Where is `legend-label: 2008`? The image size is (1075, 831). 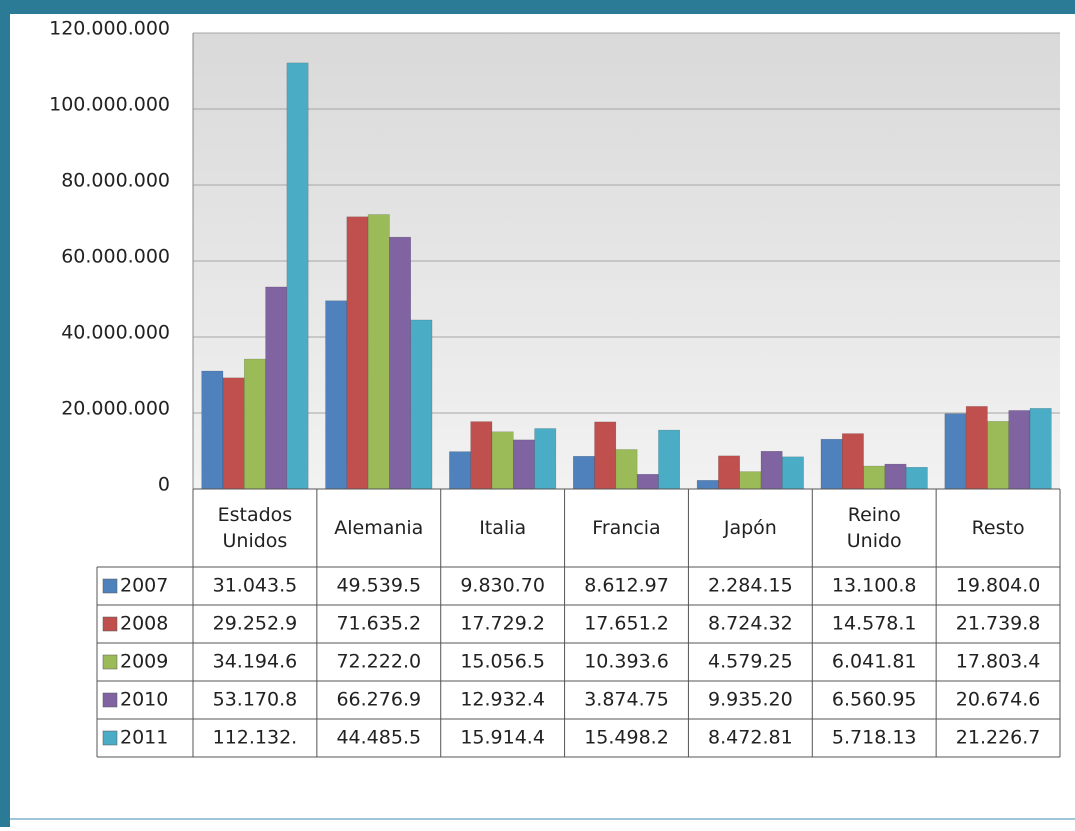 legend-label: 2008 is located at coordinates (144, 624).